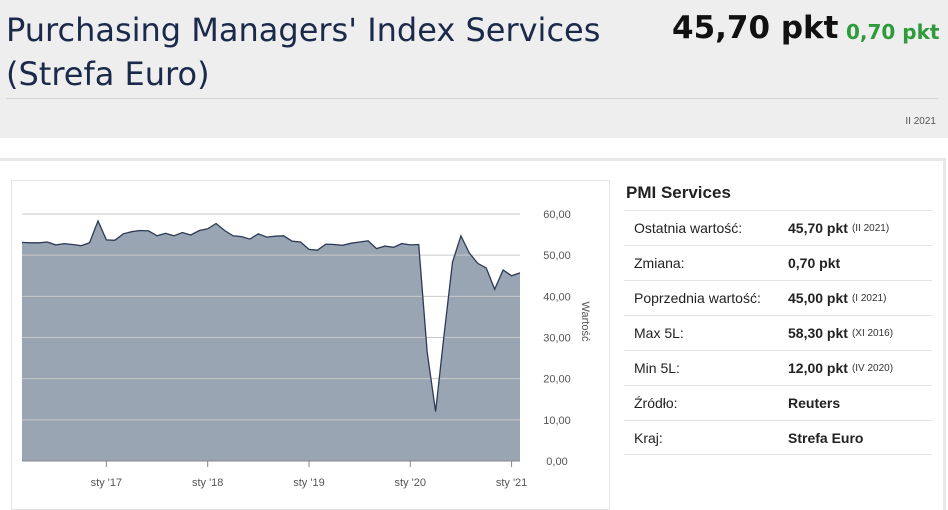 The height and width of the screenshot is (510, 948). Describe the element at coordinates (818, 368) in the screenshot. I see `info-row-value: 12,00 pkt` at that location.